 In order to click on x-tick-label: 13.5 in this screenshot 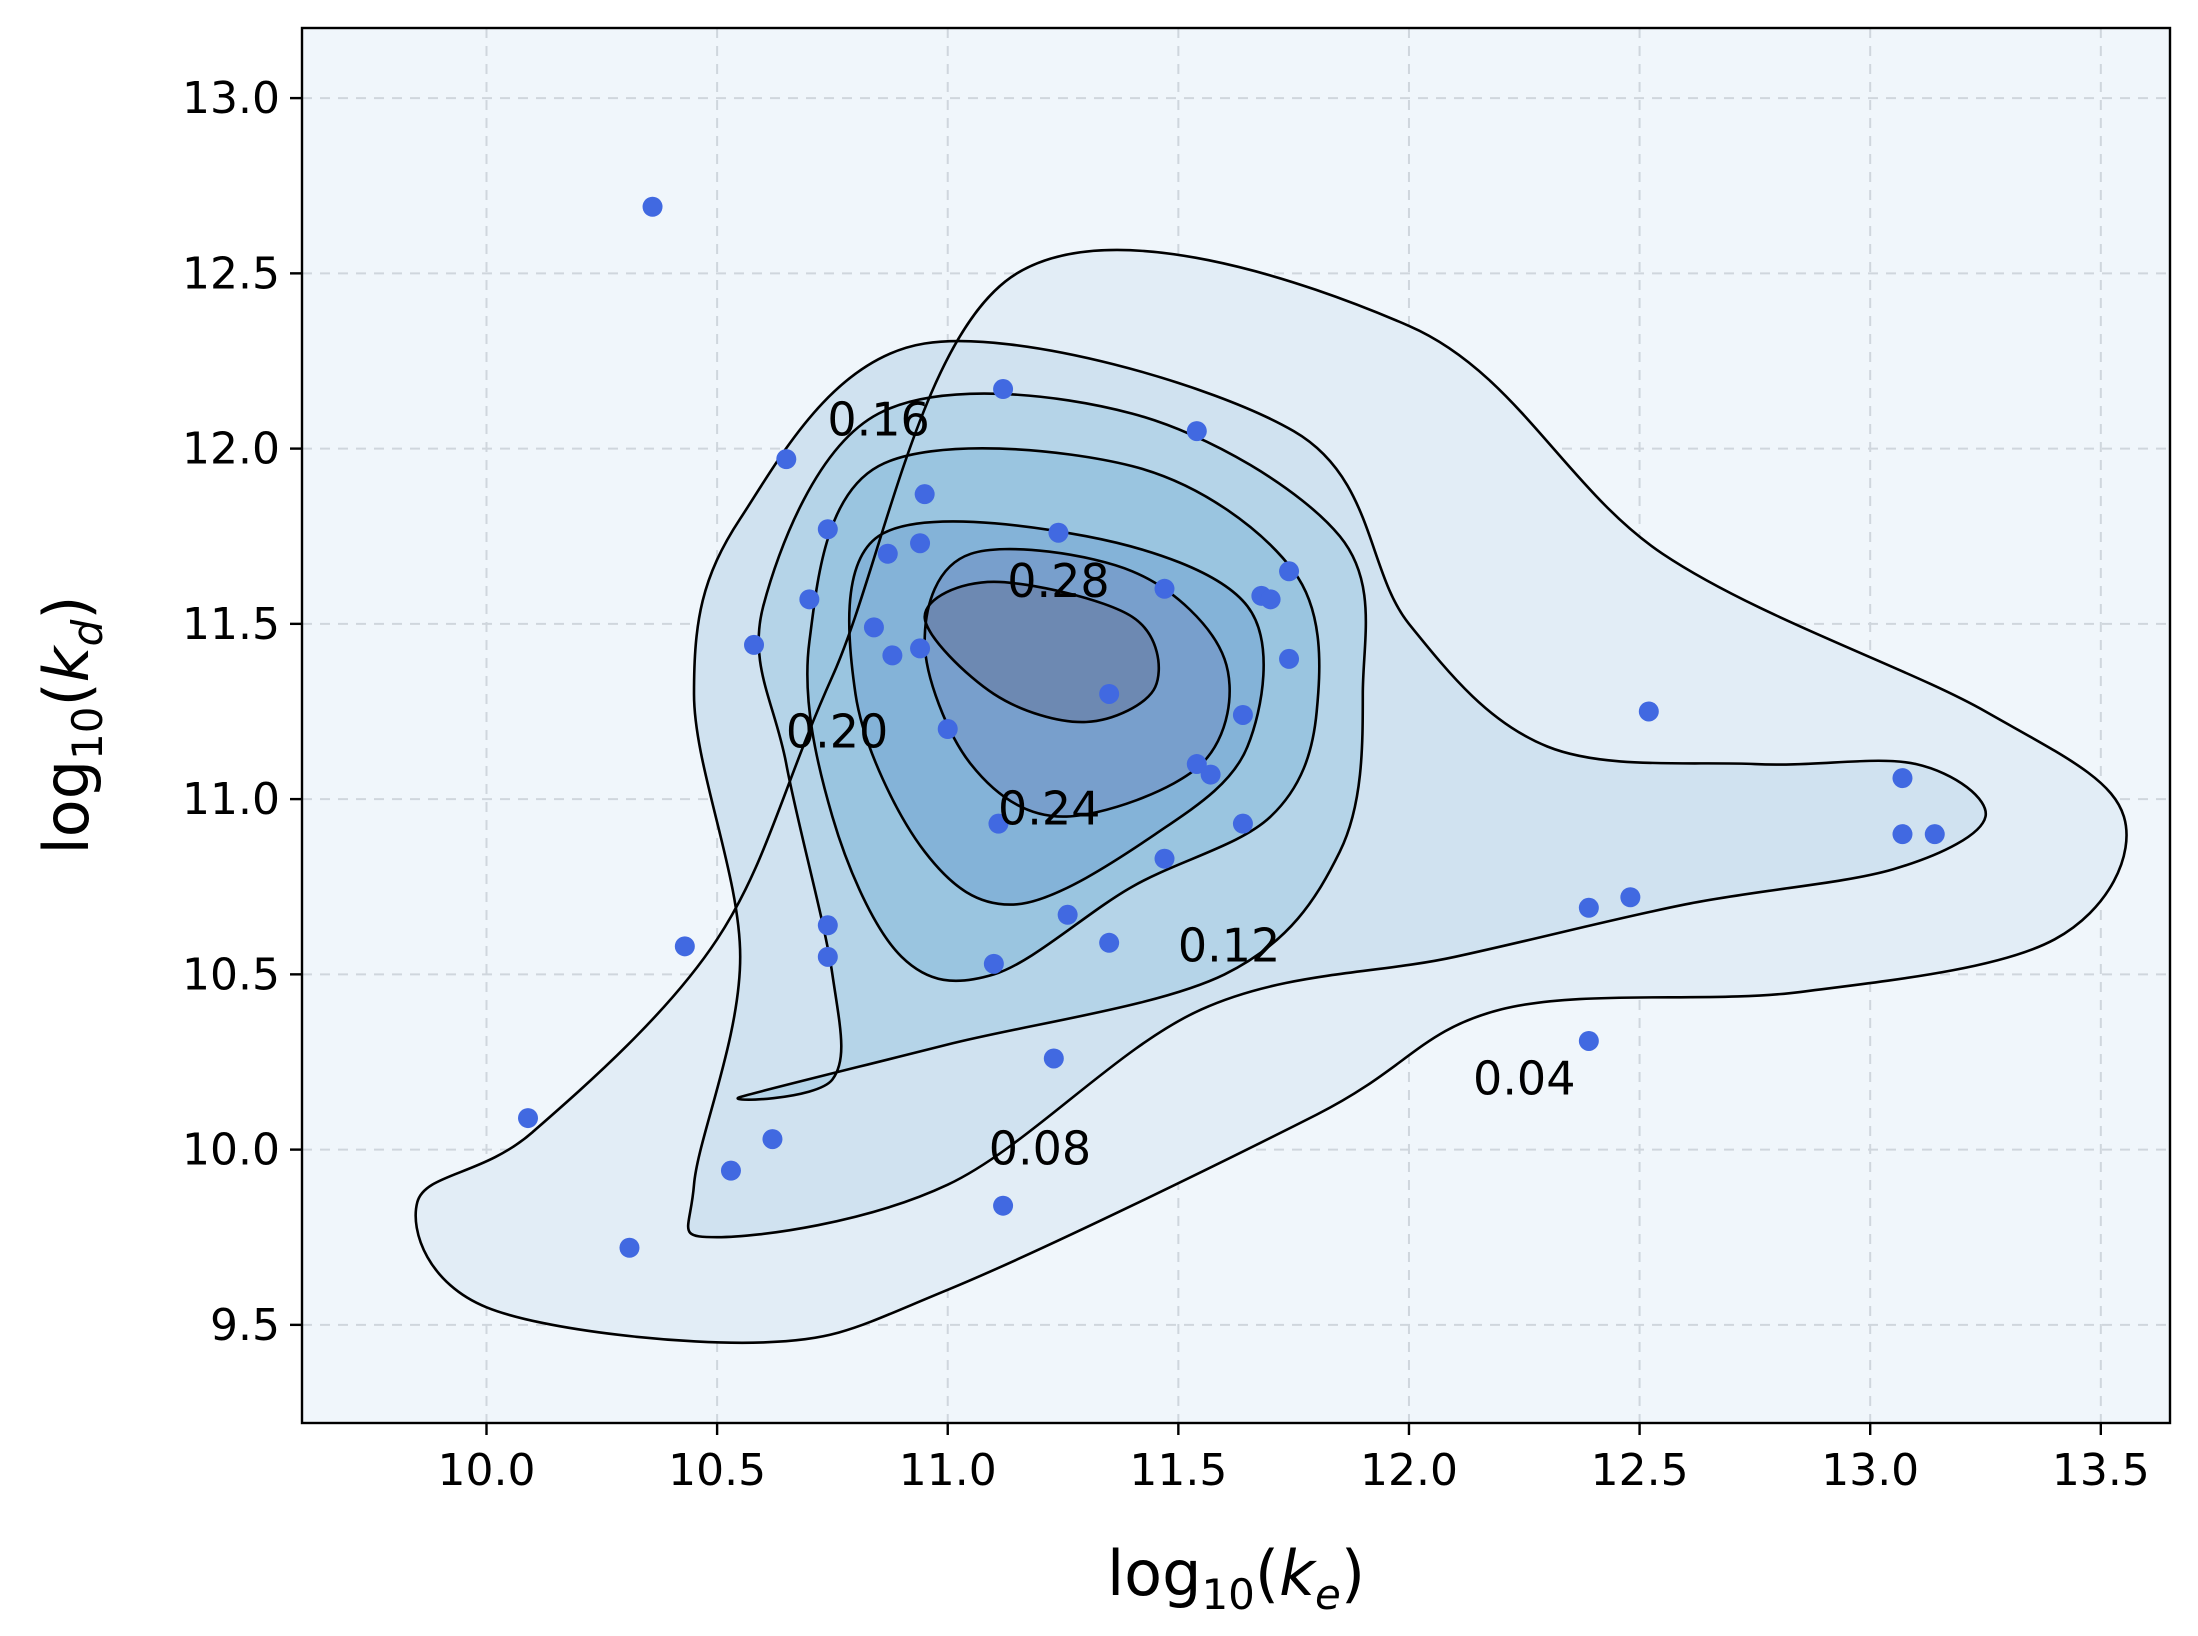, I will do `click(2101, 1470)`.